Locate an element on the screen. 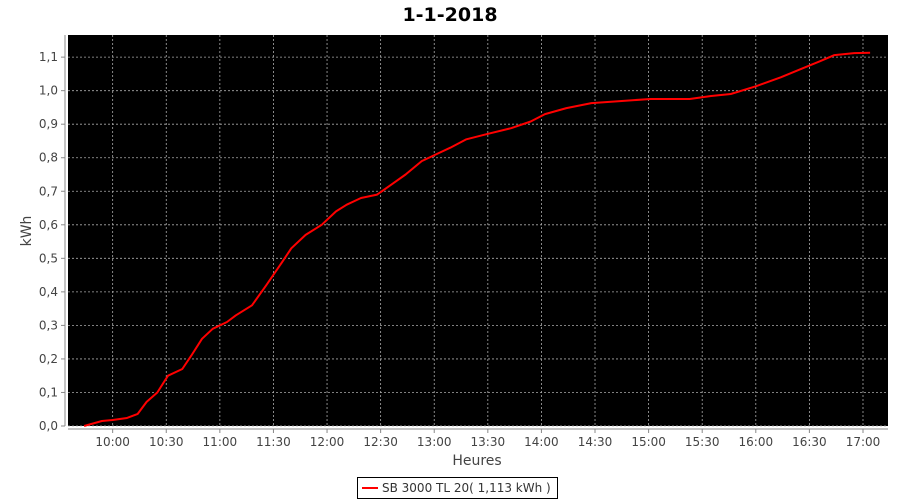 Image resolution: width=900 pixels, height=500 pixels. x-tick-label: 10:00 is located at coordinates (112, 442).